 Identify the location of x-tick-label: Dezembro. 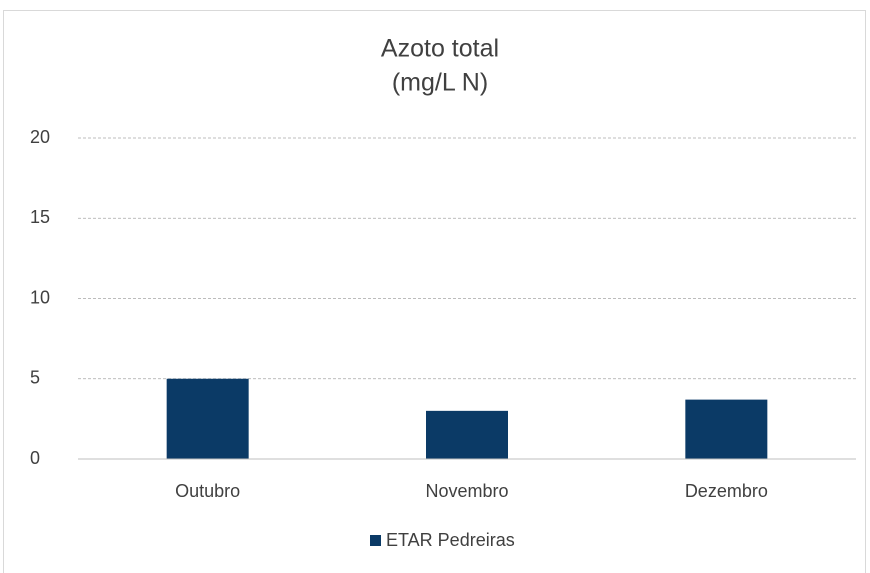
(726, 491).